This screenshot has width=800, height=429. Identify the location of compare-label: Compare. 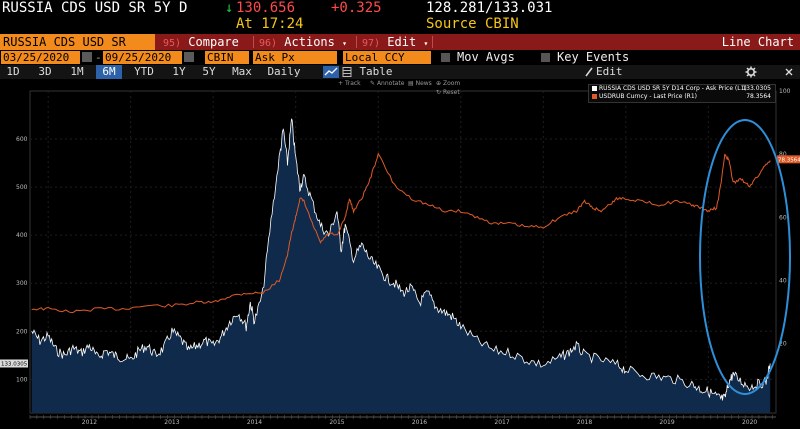
(213, 42).